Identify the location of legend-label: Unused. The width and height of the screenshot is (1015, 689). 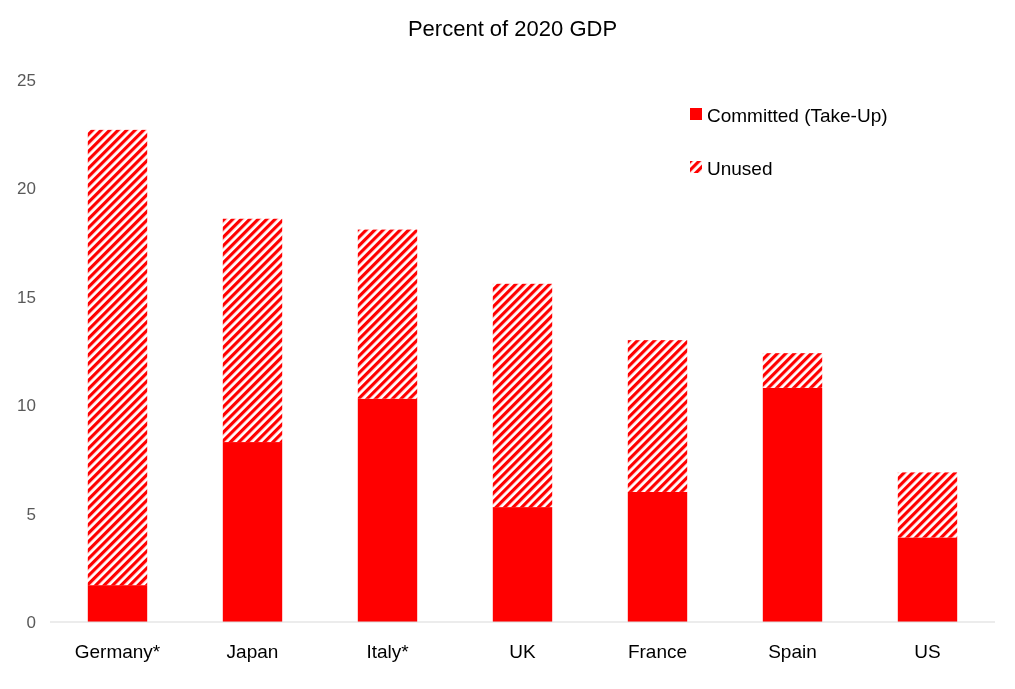
(740, 168).